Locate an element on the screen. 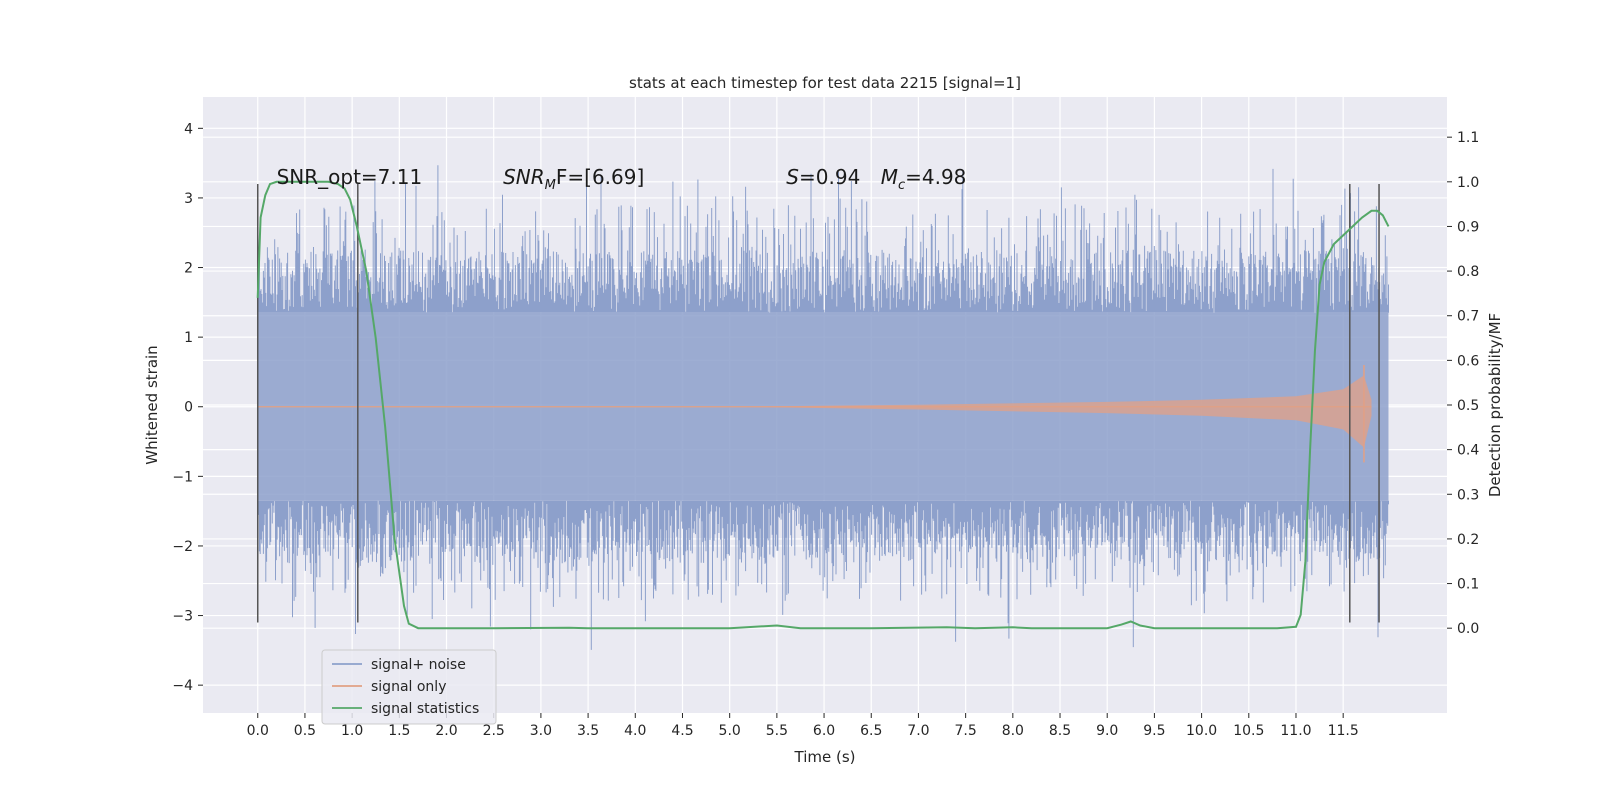 This screenshot has height=800, width=1600. annotation-s-value: =0.94 is located at coordinates (829, 177).